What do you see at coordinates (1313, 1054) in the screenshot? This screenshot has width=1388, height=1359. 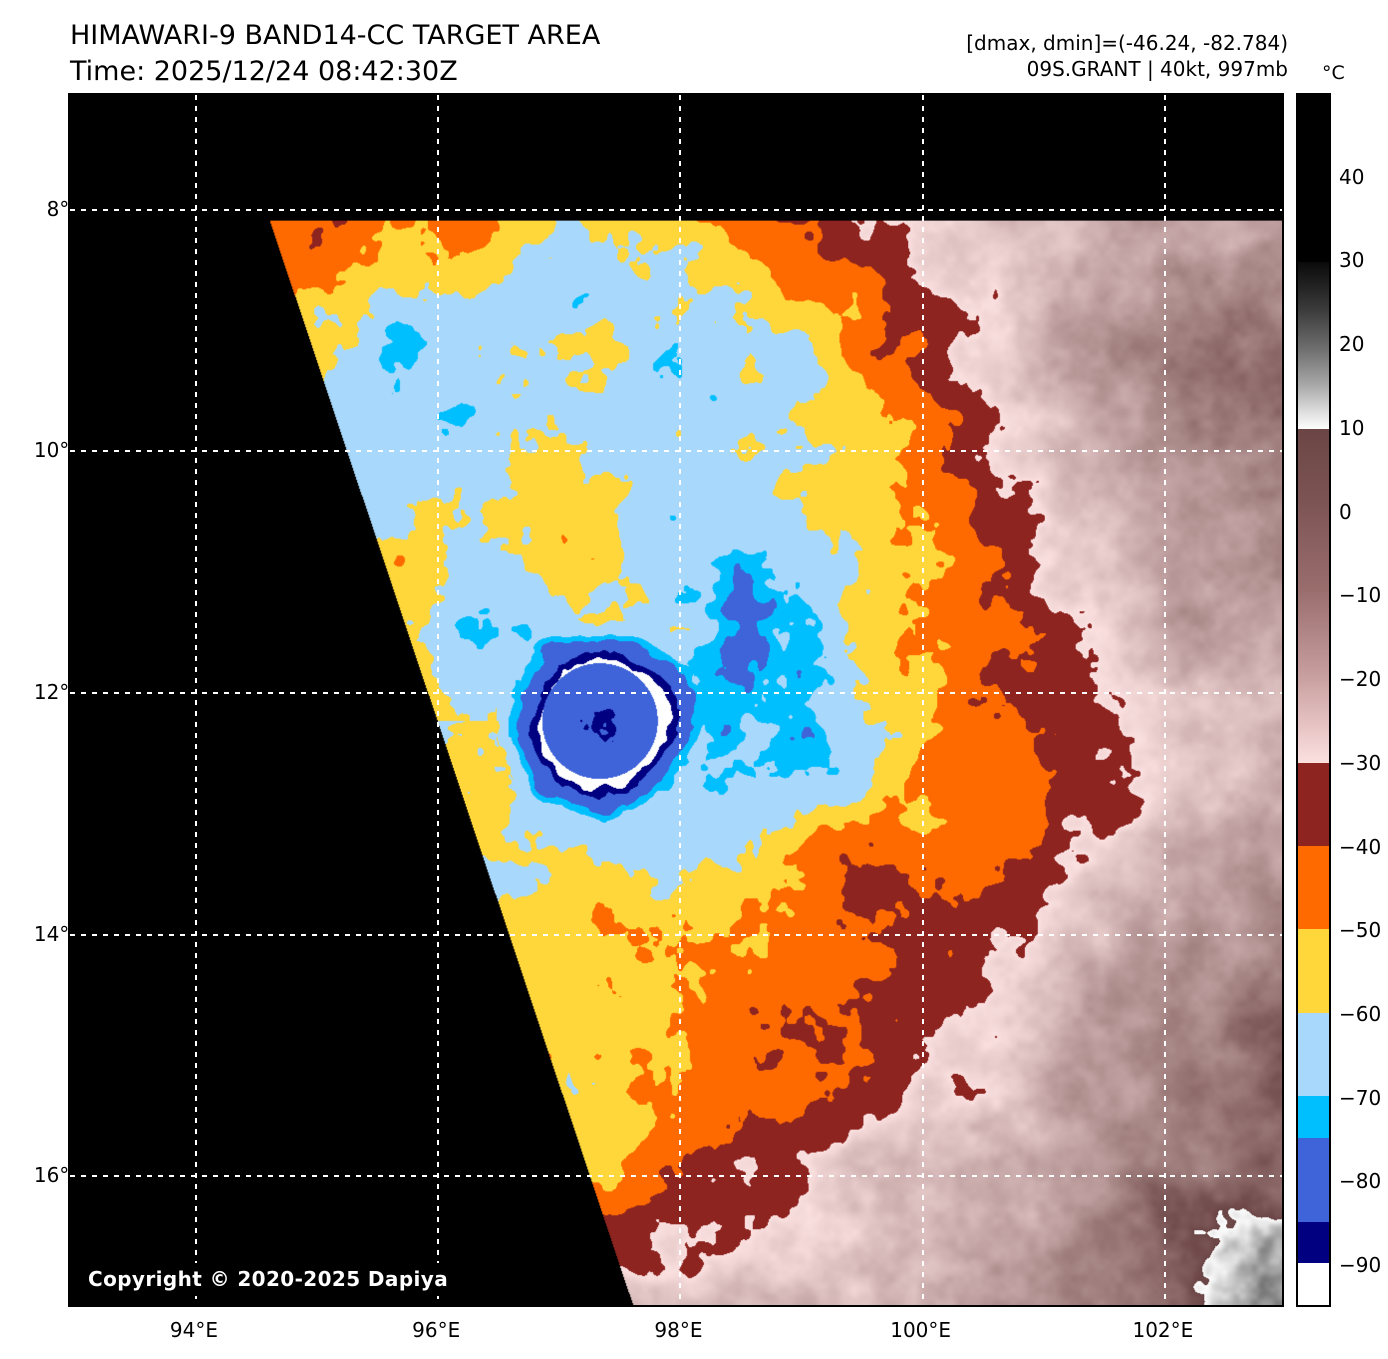 I see `colorbar-segment-lightblue` at bounding box center [1313, 1054].